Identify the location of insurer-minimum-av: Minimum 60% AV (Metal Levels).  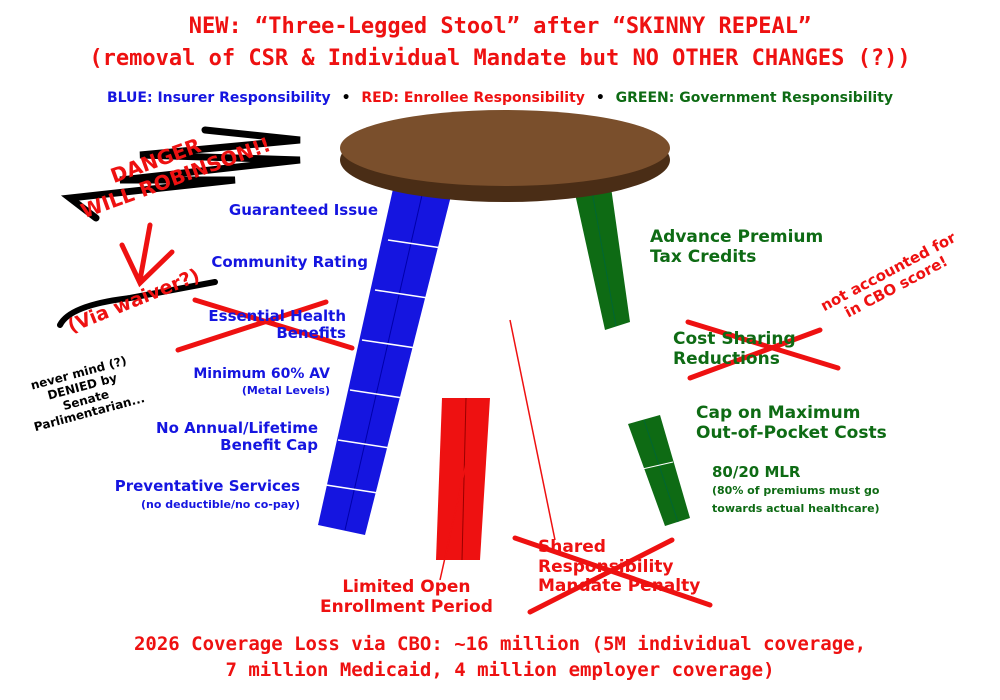
(261, 382).